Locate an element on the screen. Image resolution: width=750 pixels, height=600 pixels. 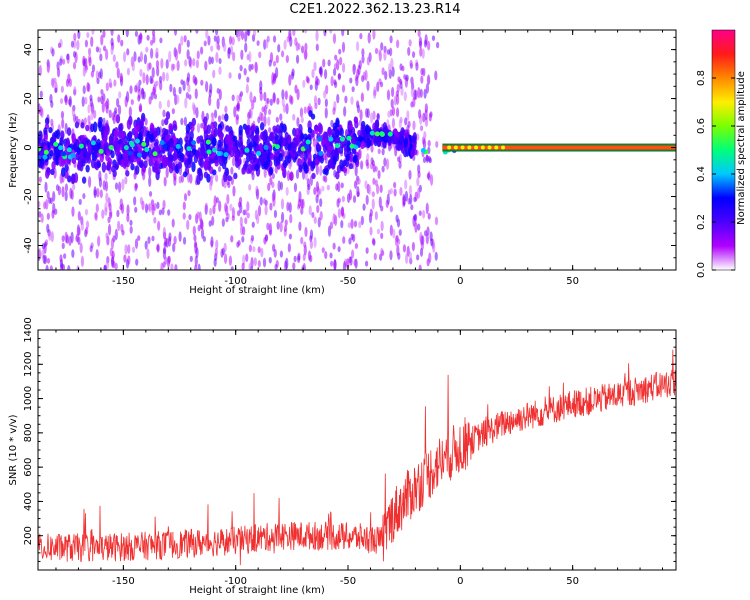
spectrogram-x-tick-label: 50 is located at coordinates (572, 281).